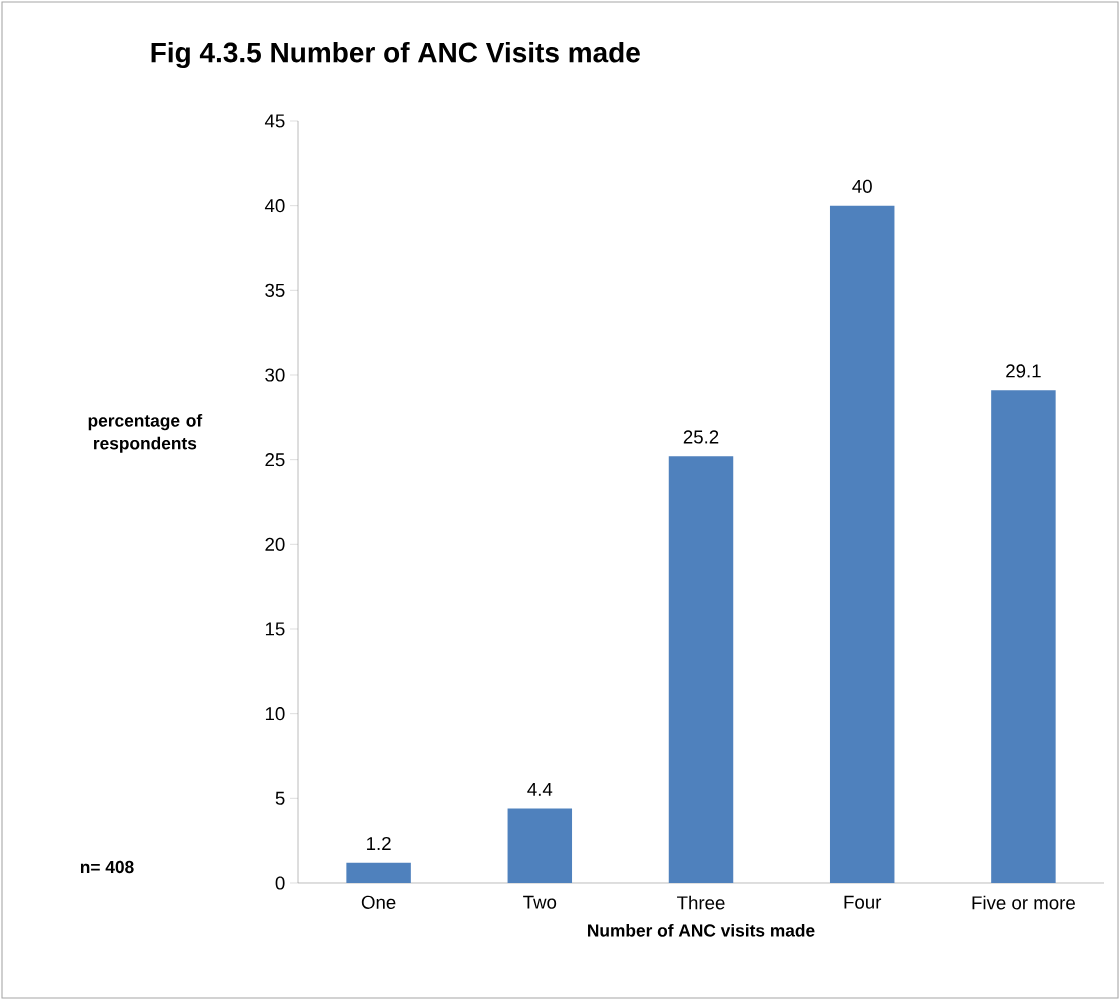 The image size is (1120, 1000). What do you see at coordinates (1023, 371) in the screenshot?
I see `data-label: 29.1` at bounding box center [1023, 371].